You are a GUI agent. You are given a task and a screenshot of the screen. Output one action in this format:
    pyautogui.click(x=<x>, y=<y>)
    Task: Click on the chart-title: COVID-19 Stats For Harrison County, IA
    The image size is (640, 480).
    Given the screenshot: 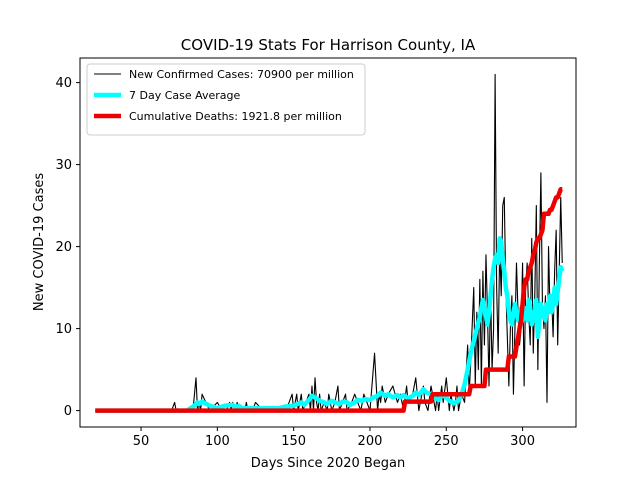 What is the action you would take?
    pyautogui.click(x=328, y=45)
    